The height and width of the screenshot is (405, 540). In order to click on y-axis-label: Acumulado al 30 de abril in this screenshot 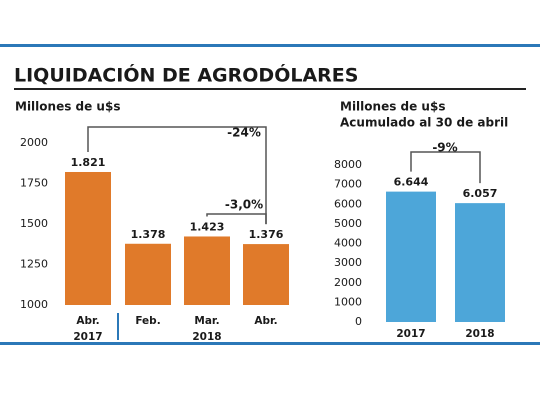, I will do `click(424, 123)`.